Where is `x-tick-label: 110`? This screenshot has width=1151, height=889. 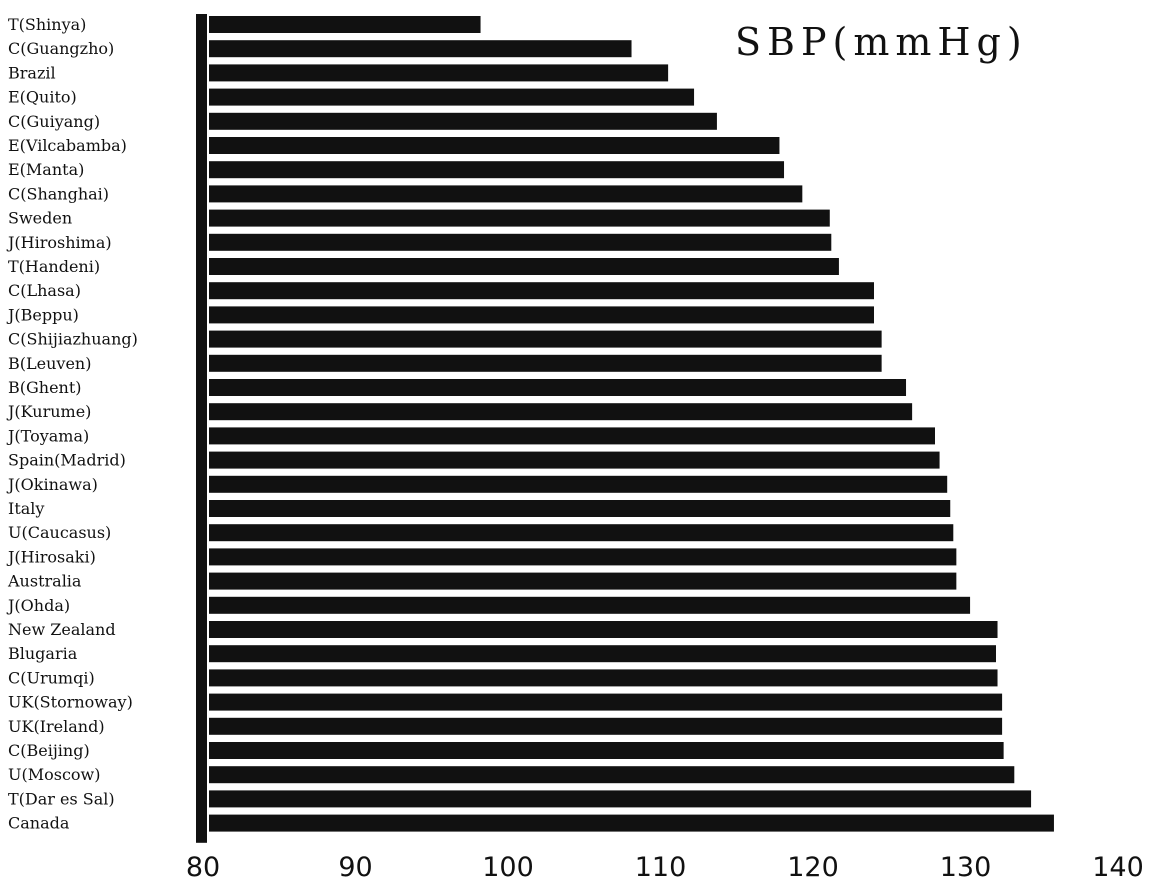
x-tick-label: 110 is located at coordinates (661, 867).